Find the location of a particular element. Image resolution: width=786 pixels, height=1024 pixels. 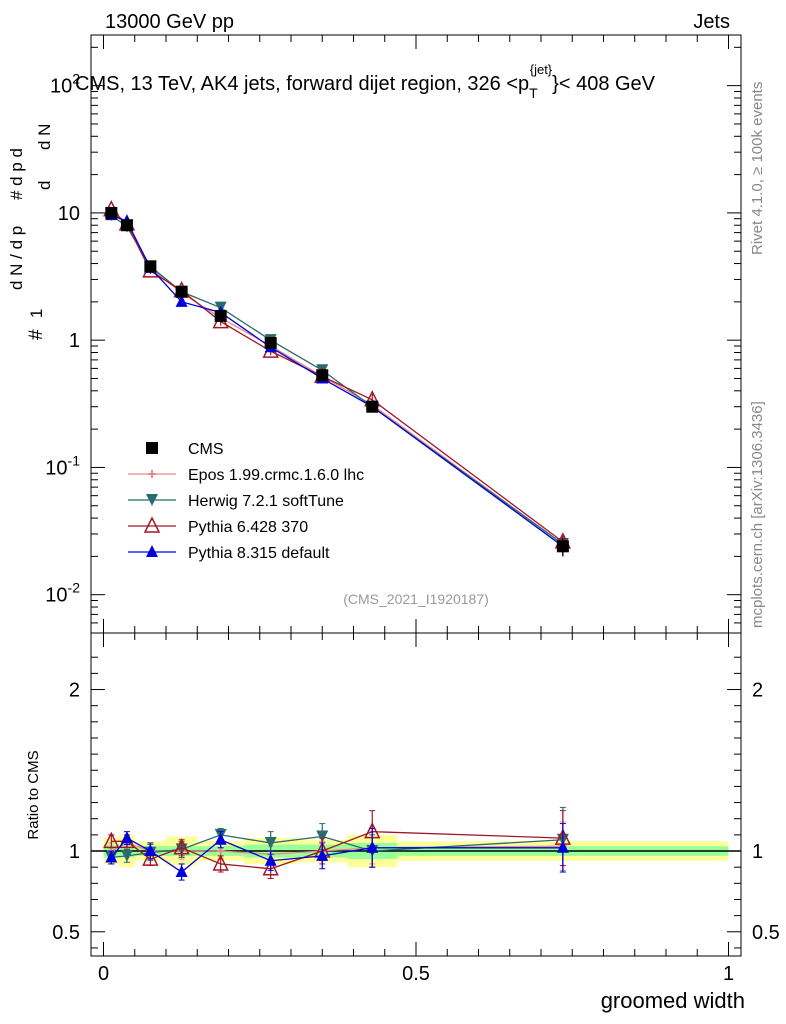

legend-label: Epos 1.99.crmc.1.6.0 lhc is located at coordinates (276, 475).